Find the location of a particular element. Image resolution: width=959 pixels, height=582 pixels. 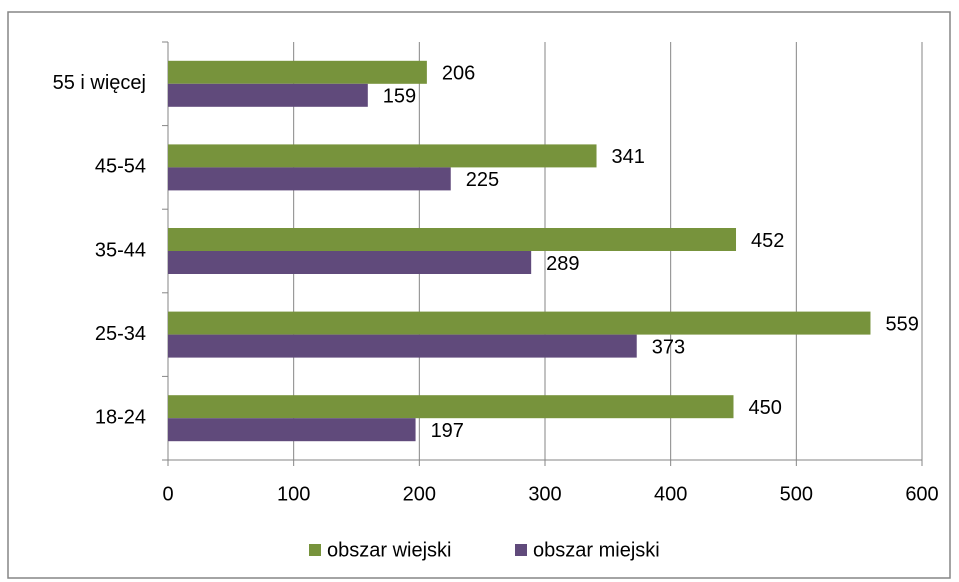

data-label: 452 is located at coordinates (767, 241).